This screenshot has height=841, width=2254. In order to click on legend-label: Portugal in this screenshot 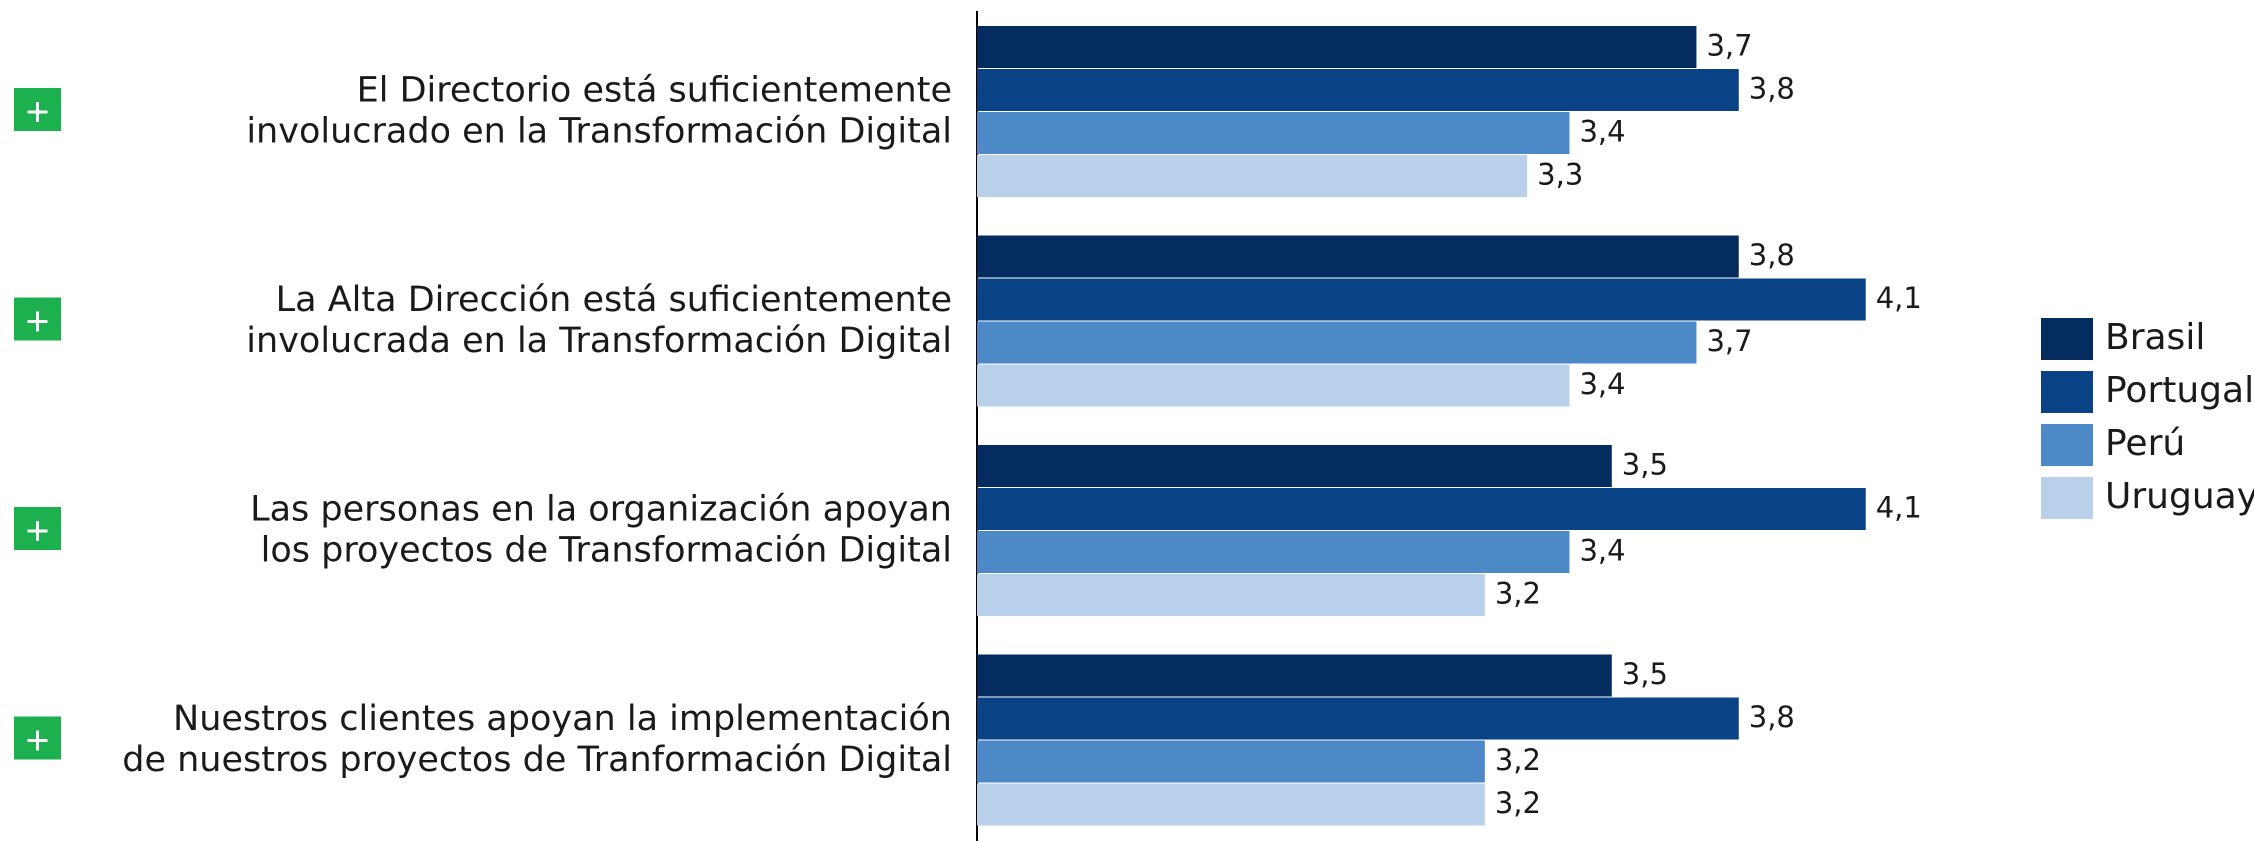, I will do `click(2179, 390)`.